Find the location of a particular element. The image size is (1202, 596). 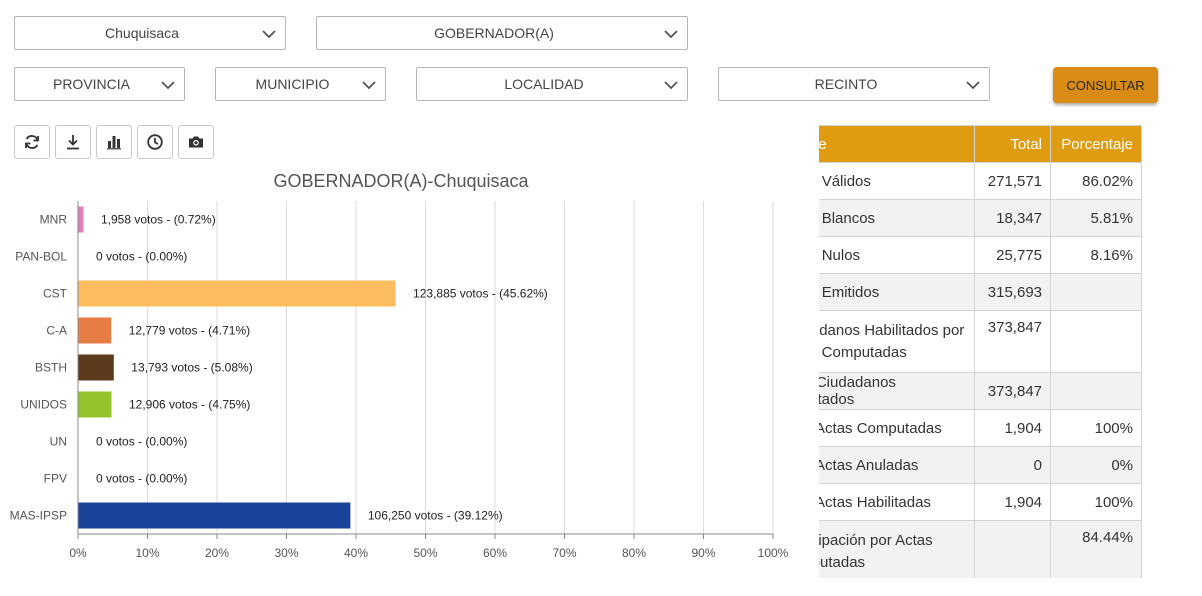

bar-c-a is located at coordinates (95, 330).